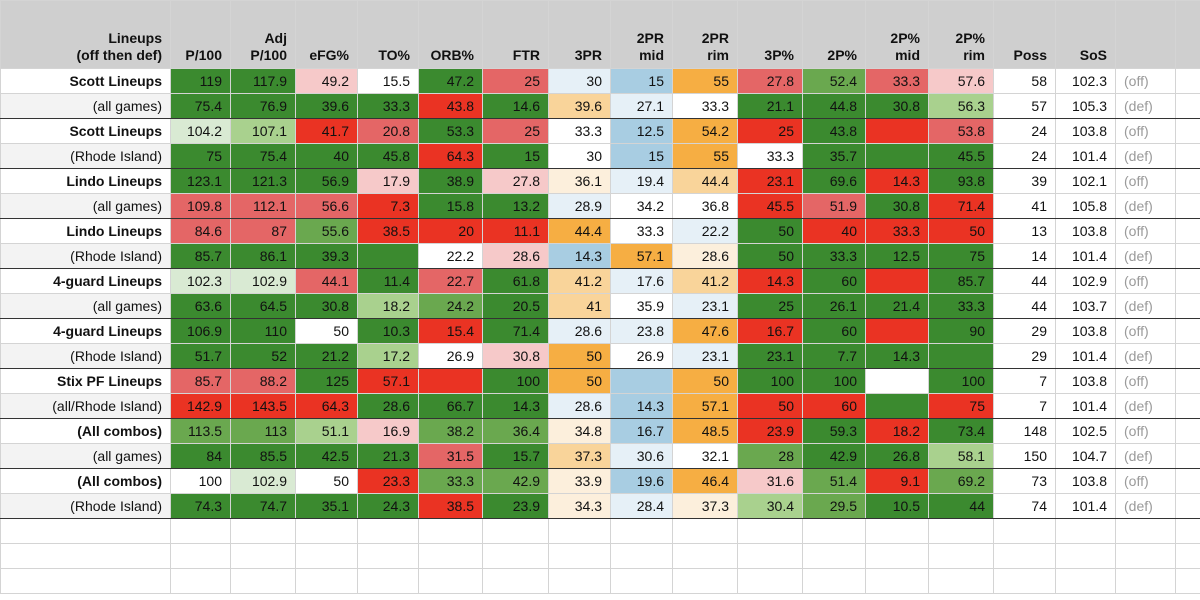  Describe the element at coordinates (770, 331) in the screenshot. I see `stat-cell: 16.7` at that location.